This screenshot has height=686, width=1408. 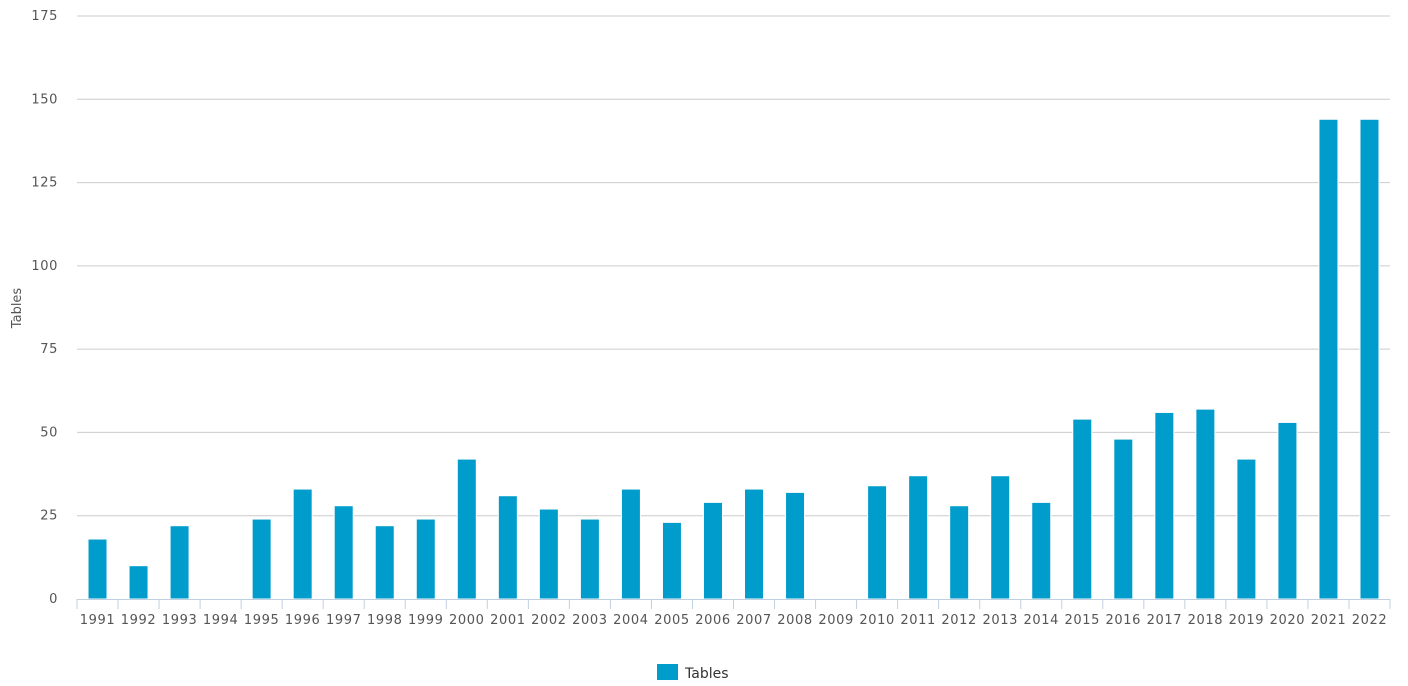 What do you see at coordinates (466, 529) in the screenshot?
I see `bar-2000` at bounding box center [466, 529].